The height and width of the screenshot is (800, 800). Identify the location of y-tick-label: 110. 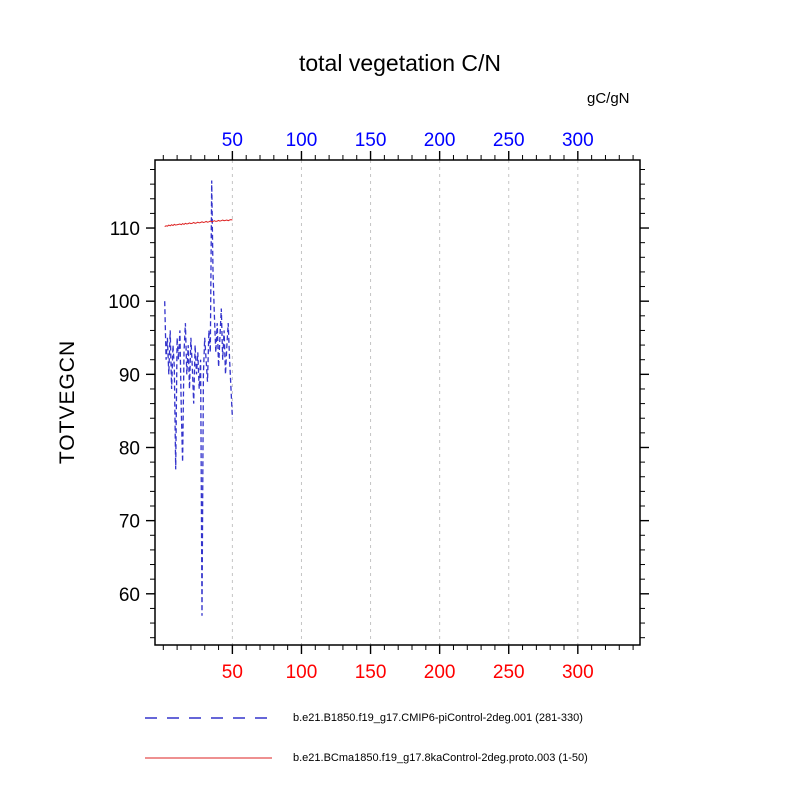
(125, 229).